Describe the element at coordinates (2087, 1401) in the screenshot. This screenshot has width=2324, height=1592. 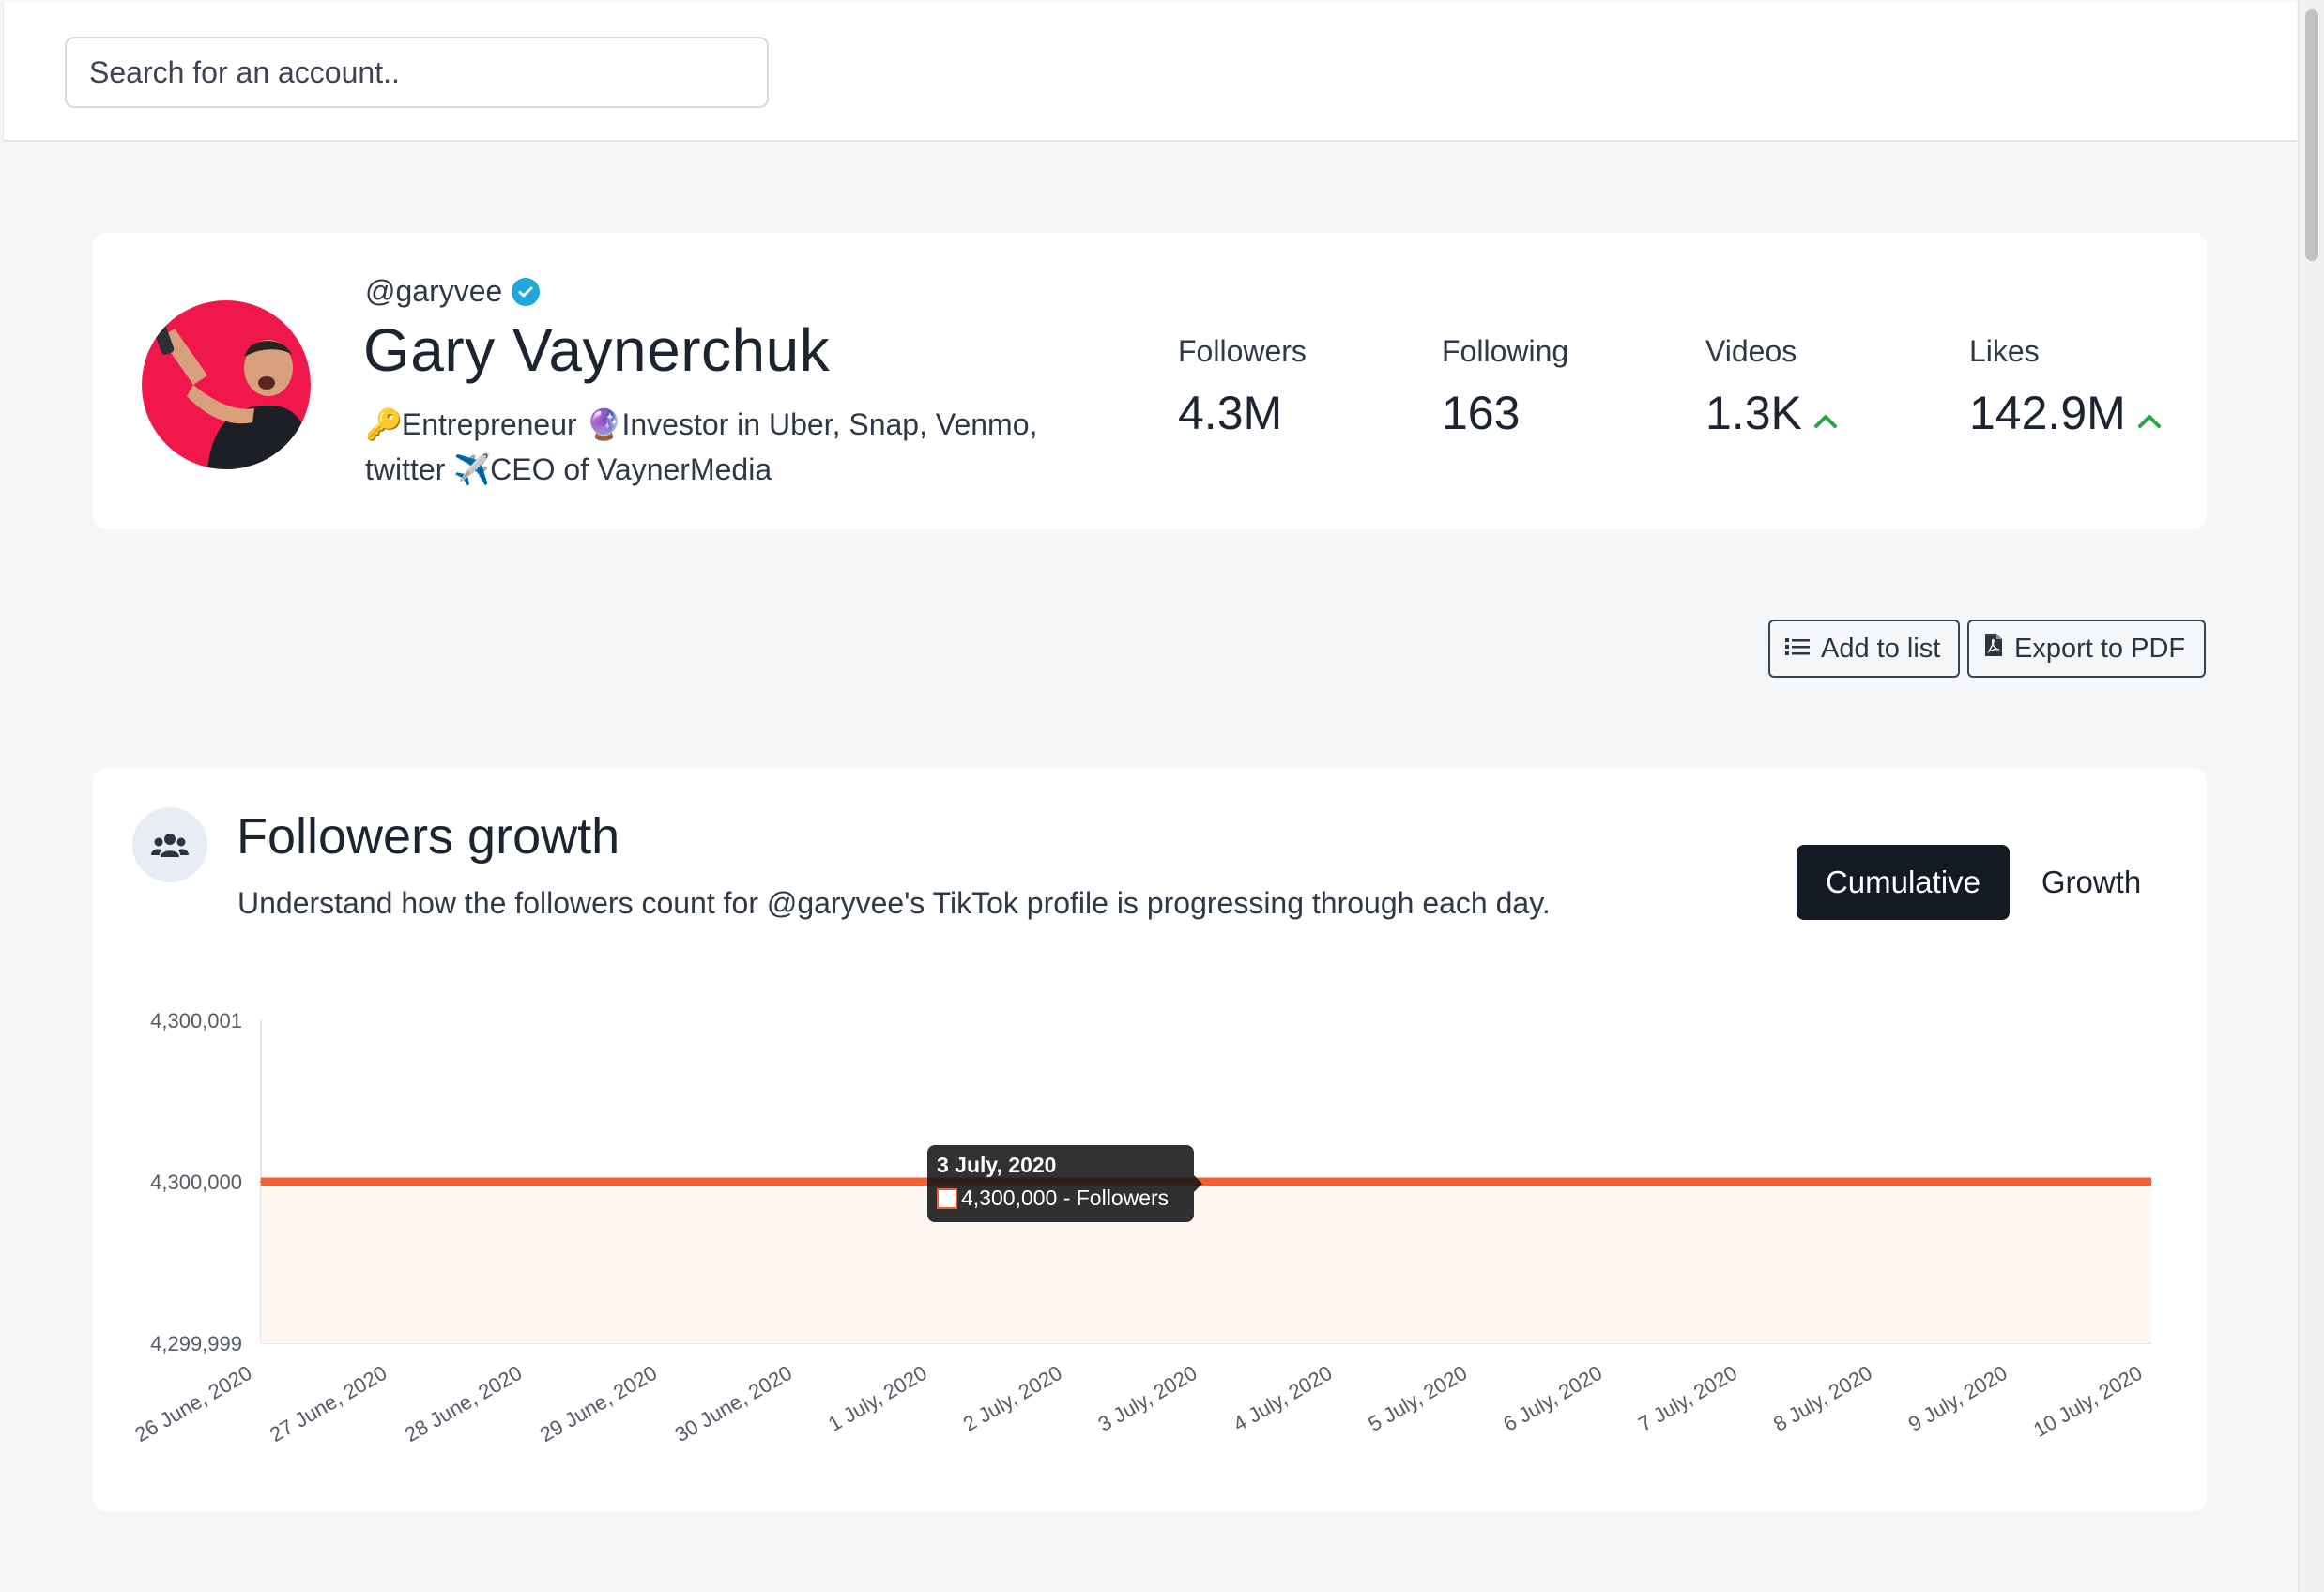
I see `x-tick-label: 10 July, 2020` at that location.